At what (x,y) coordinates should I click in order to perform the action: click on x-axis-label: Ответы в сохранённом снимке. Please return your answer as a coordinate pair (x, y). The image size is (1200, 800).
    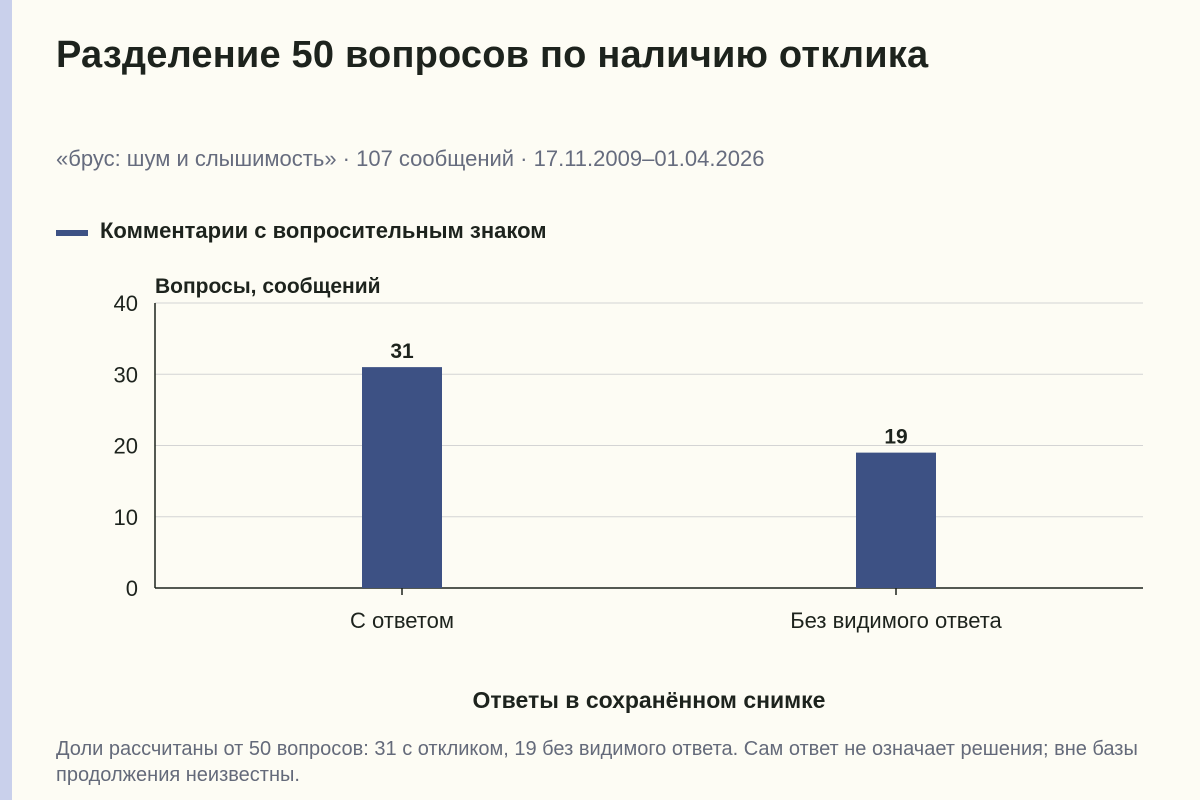
    Looking at the image, I should click on (649, 700).